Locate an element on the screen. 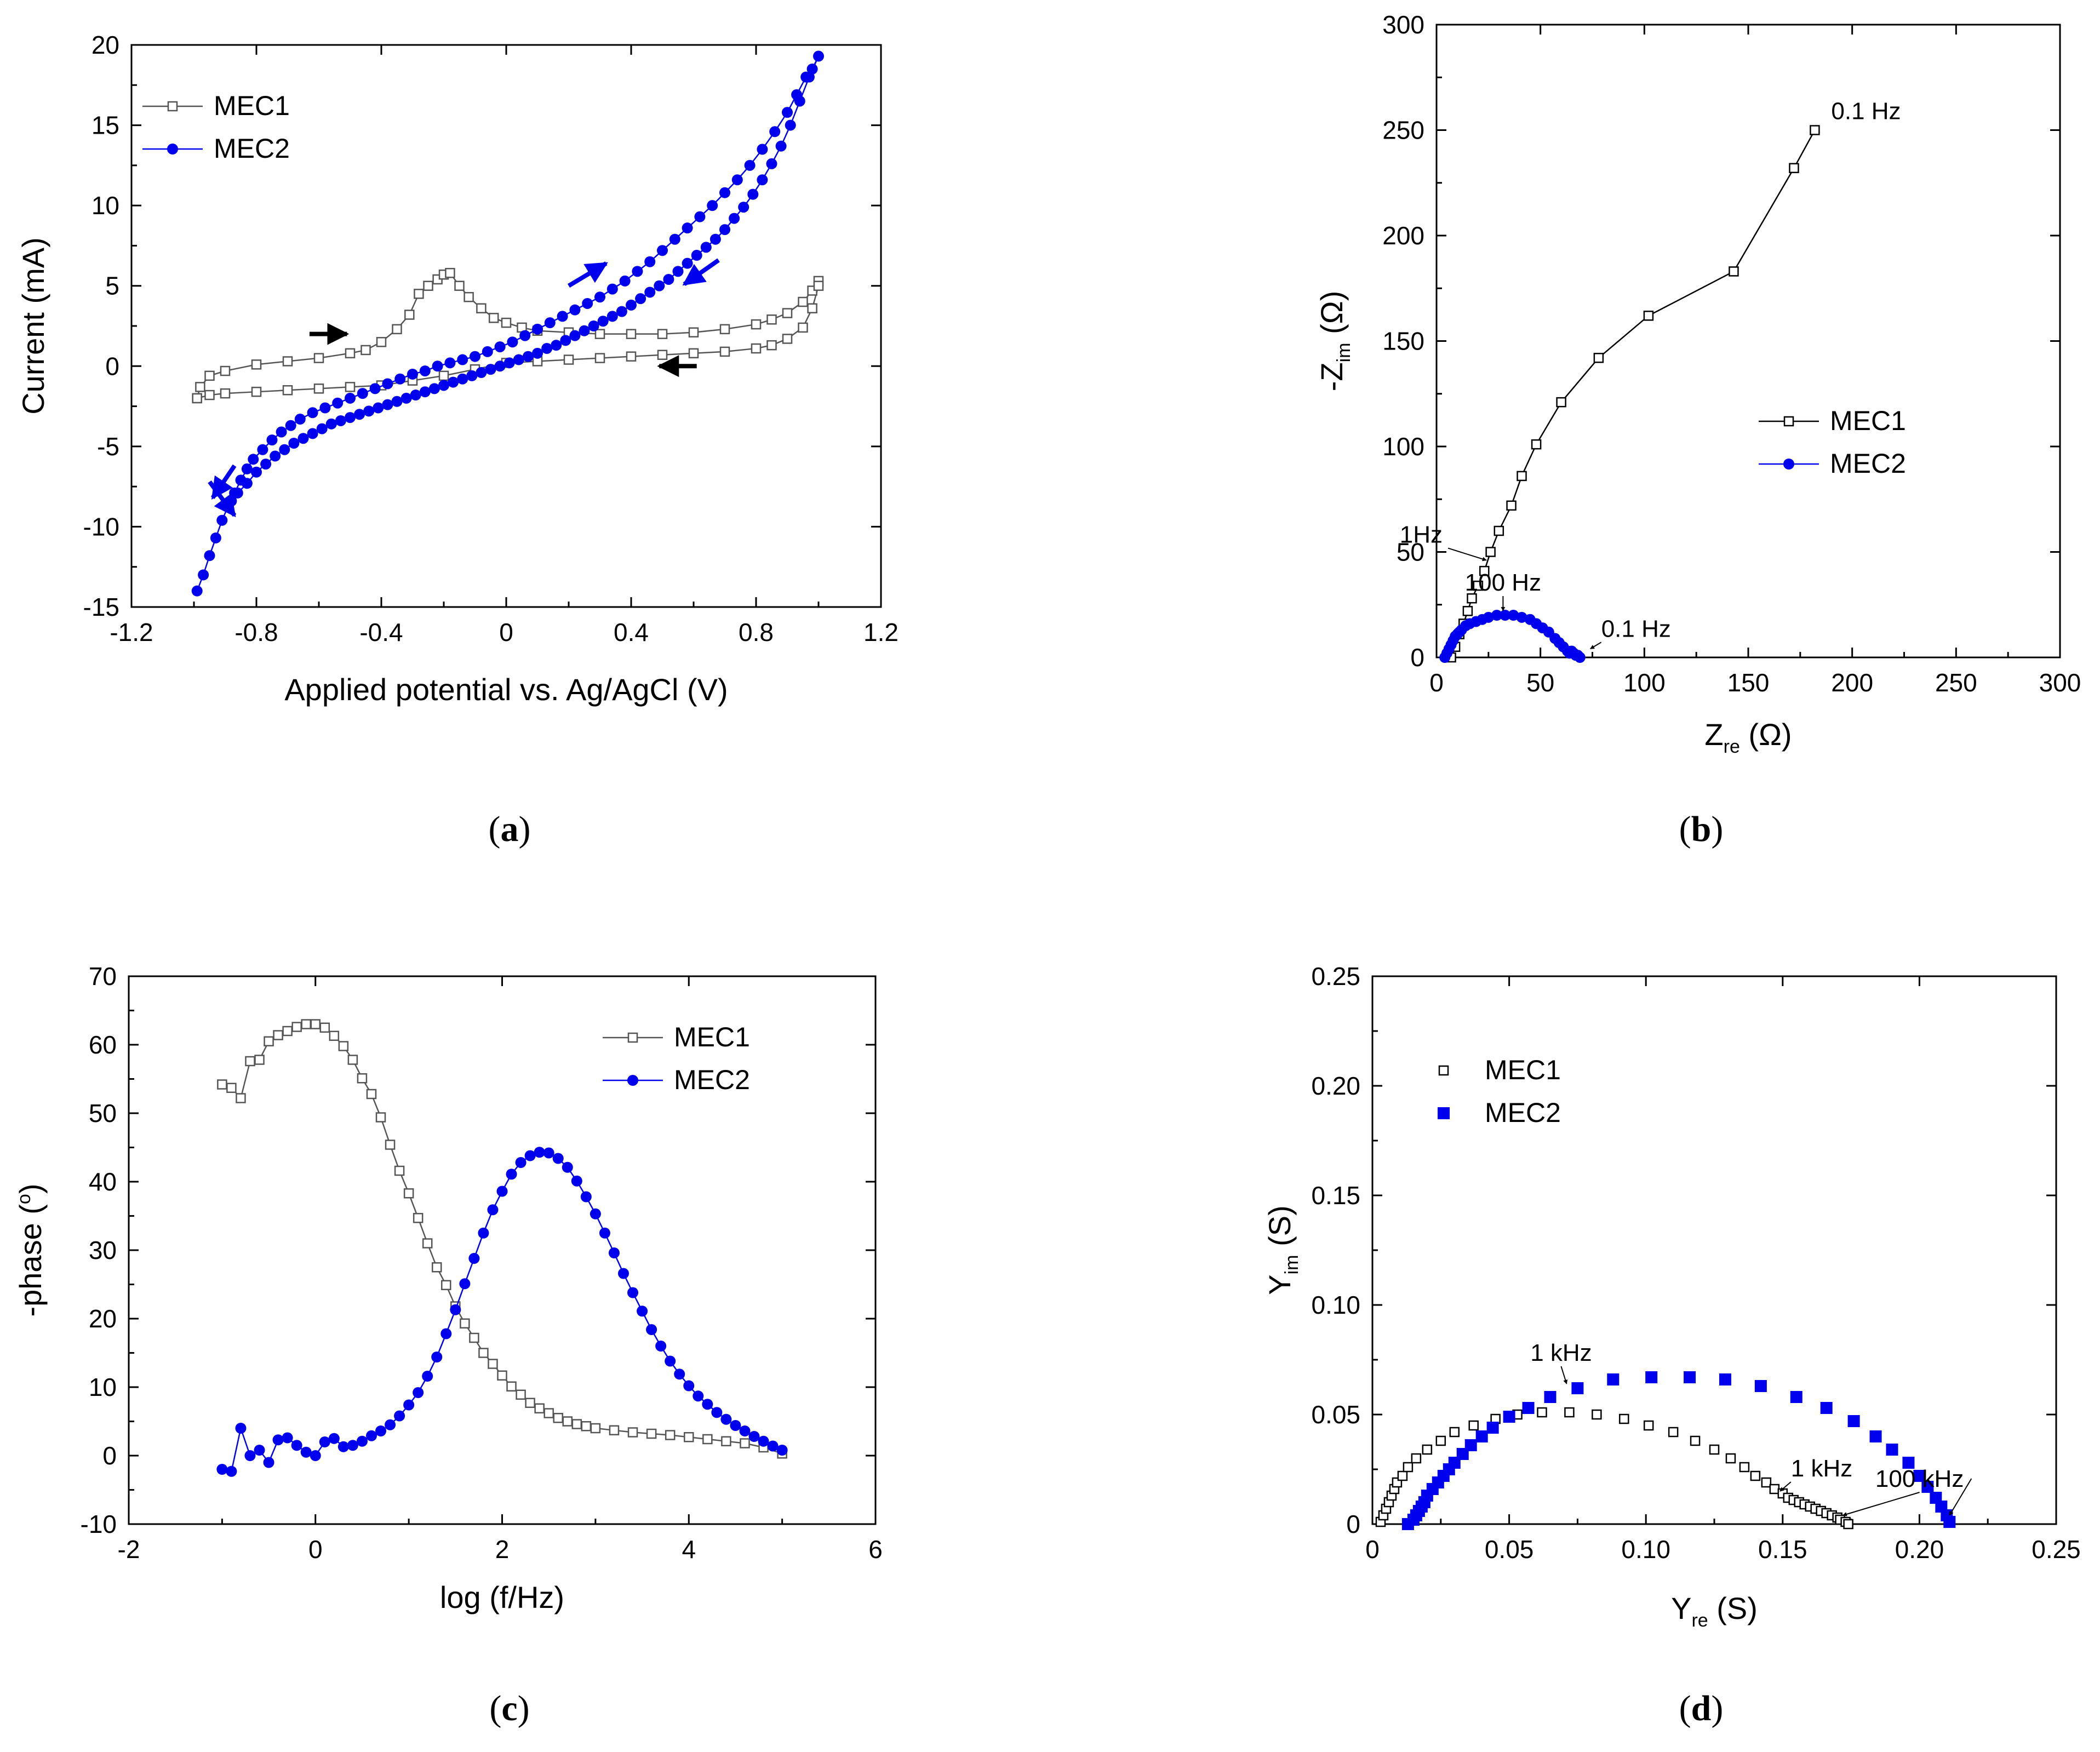  x-tick-label: 0 is located at coordinates (506, 632).